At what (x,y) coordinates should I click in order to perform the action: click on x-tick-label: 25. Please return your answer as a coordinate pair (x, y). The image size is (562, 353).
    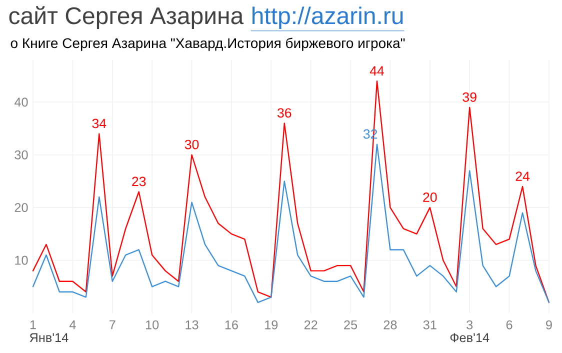
    Looking at the image, I should click on (351, 325).